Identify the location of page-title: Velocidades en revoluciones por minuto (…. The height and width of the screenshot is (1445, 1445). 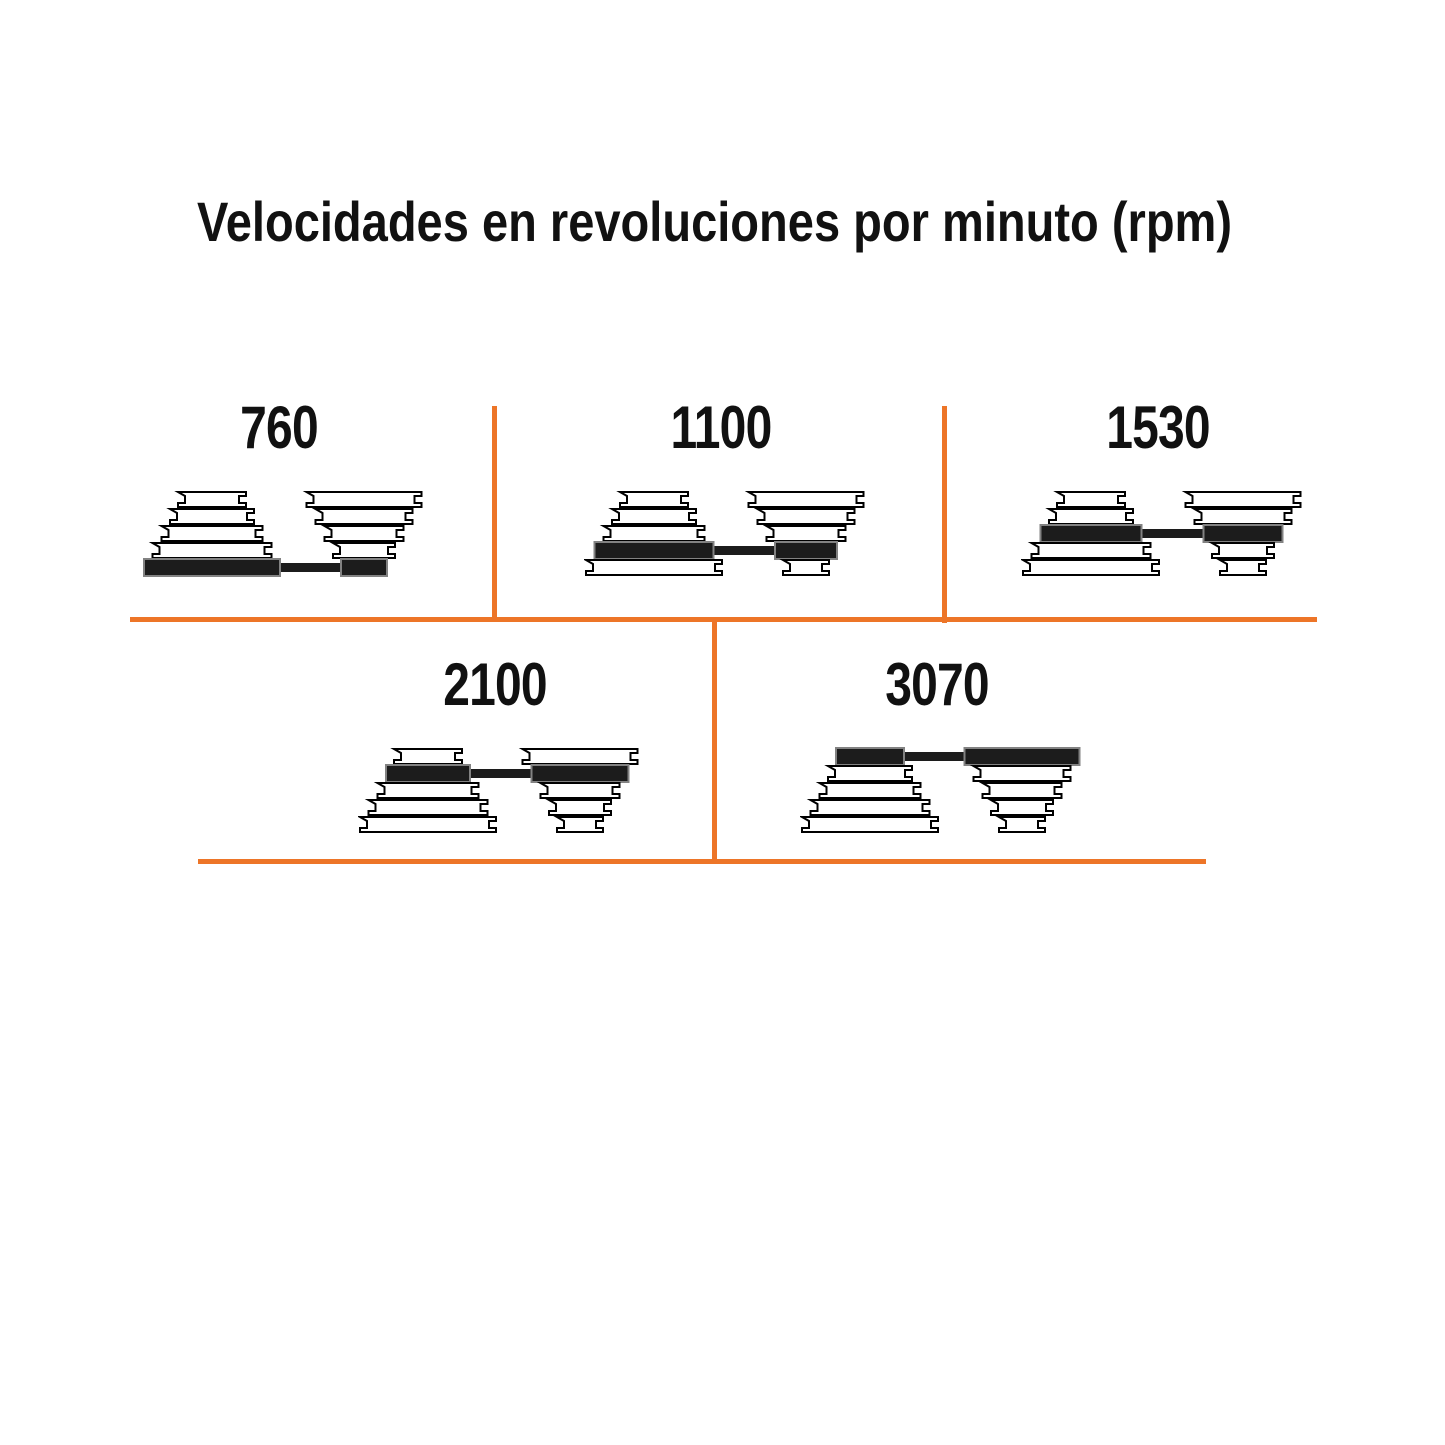
(714, 221).